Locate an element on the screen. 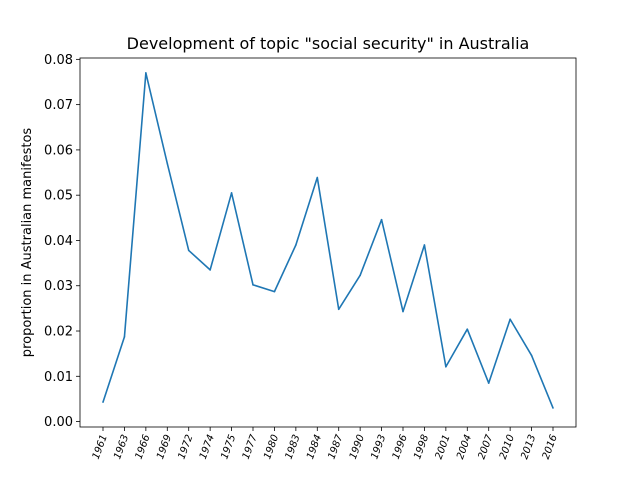  y-tick-label: 0.04 is located at coordinates (58, 241).